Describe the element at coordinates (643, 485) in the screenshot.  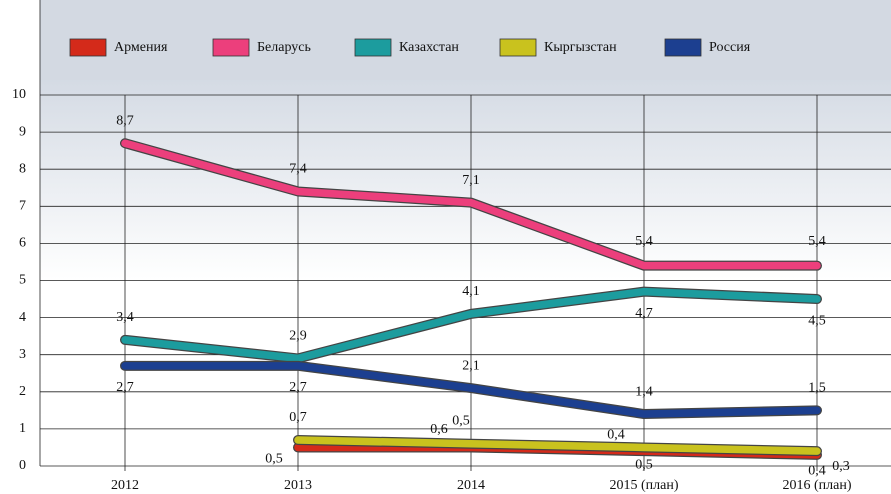
I see `x-tick-label: 2015 (план)` at that location.